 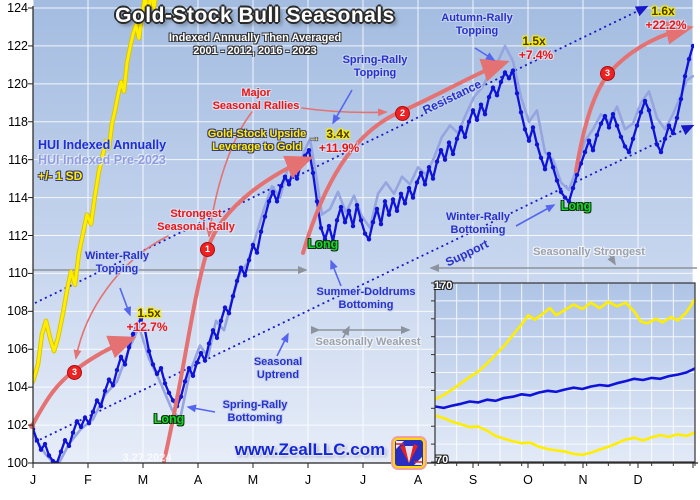 What do you see at coordinates (535, 215) in the screenshot?
I see `winter-bottoming-arrow` at bounding box center [535, 215].